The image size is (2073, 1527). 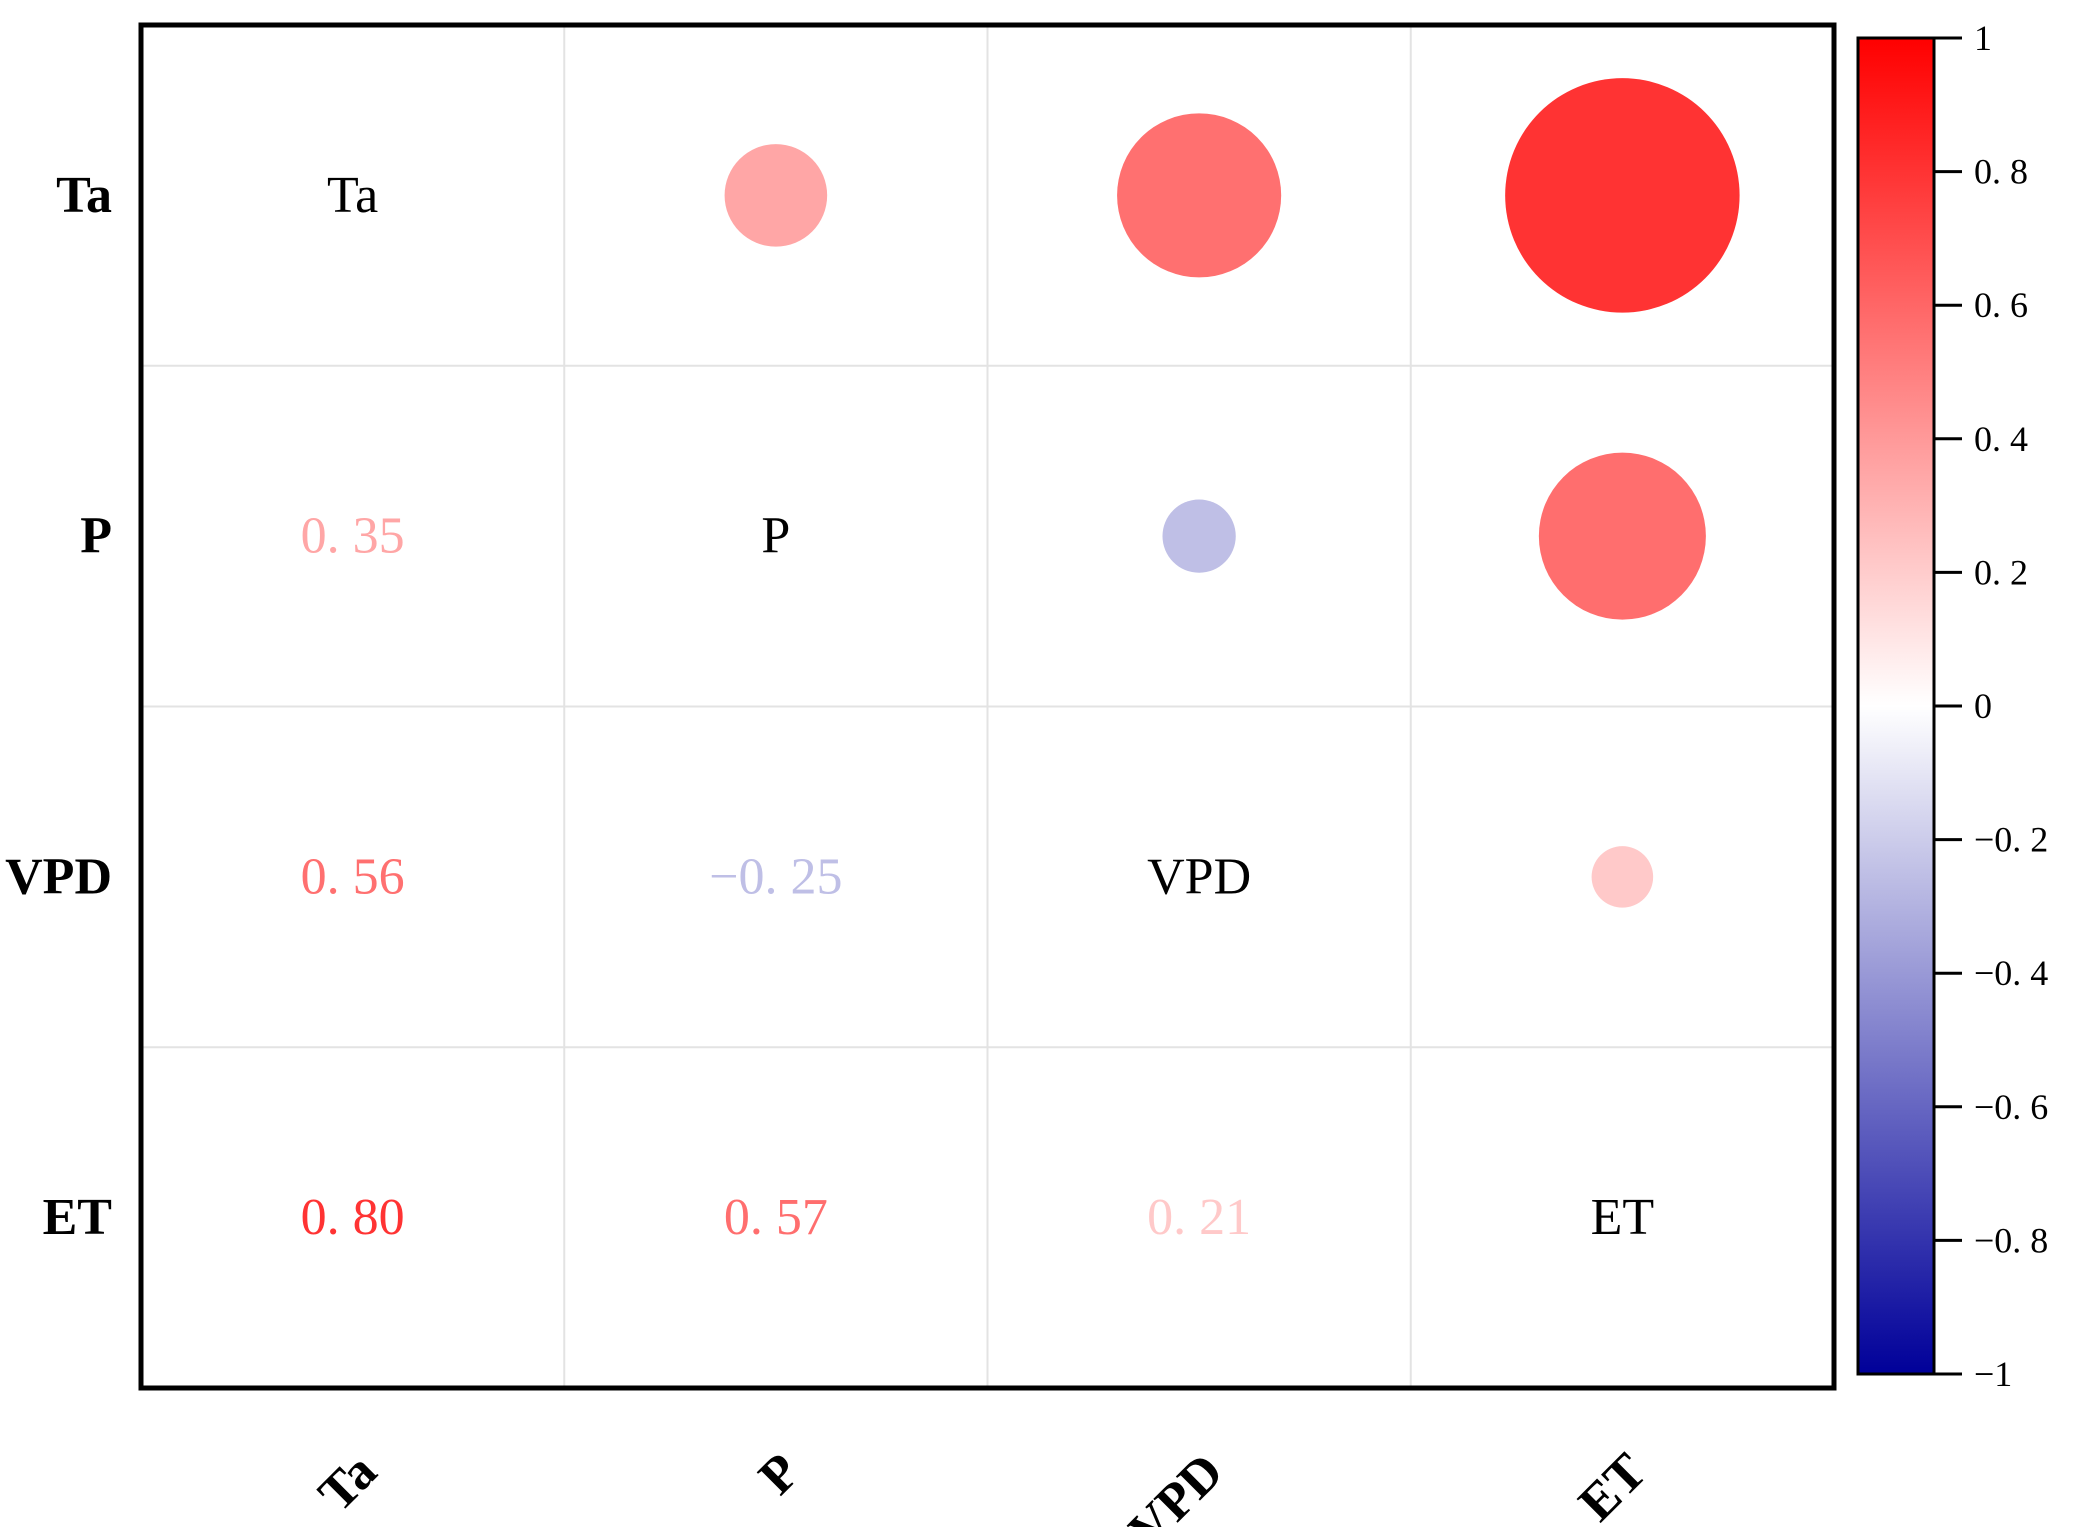 I want to click on colorbar-tick-label: 0. 8, so click(x=2001, y=172).